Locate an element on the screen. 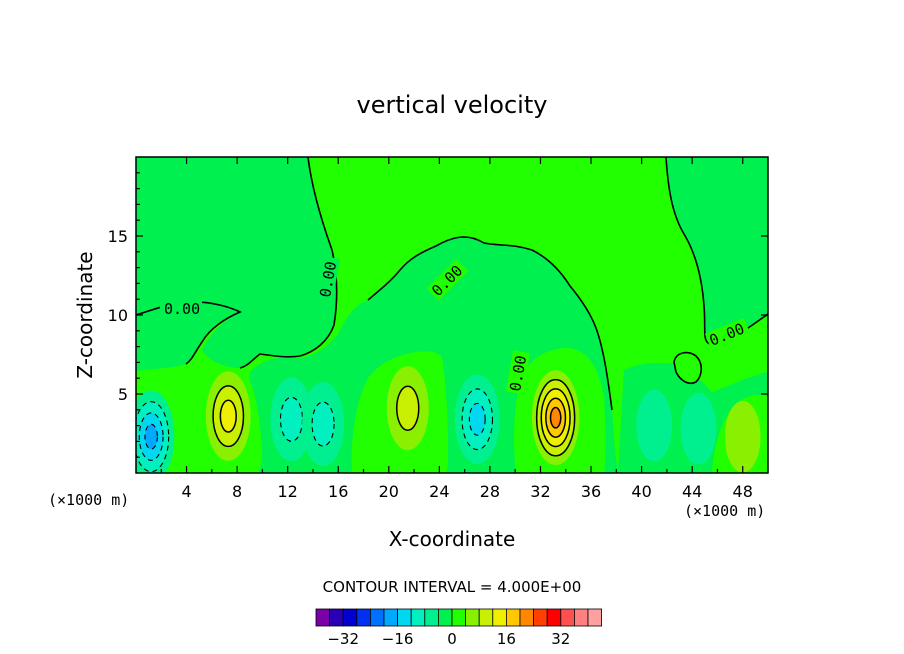 The width and height of the screenshot is (904, 654). z-tick-label: 10 is located at coordinates (118, 315).